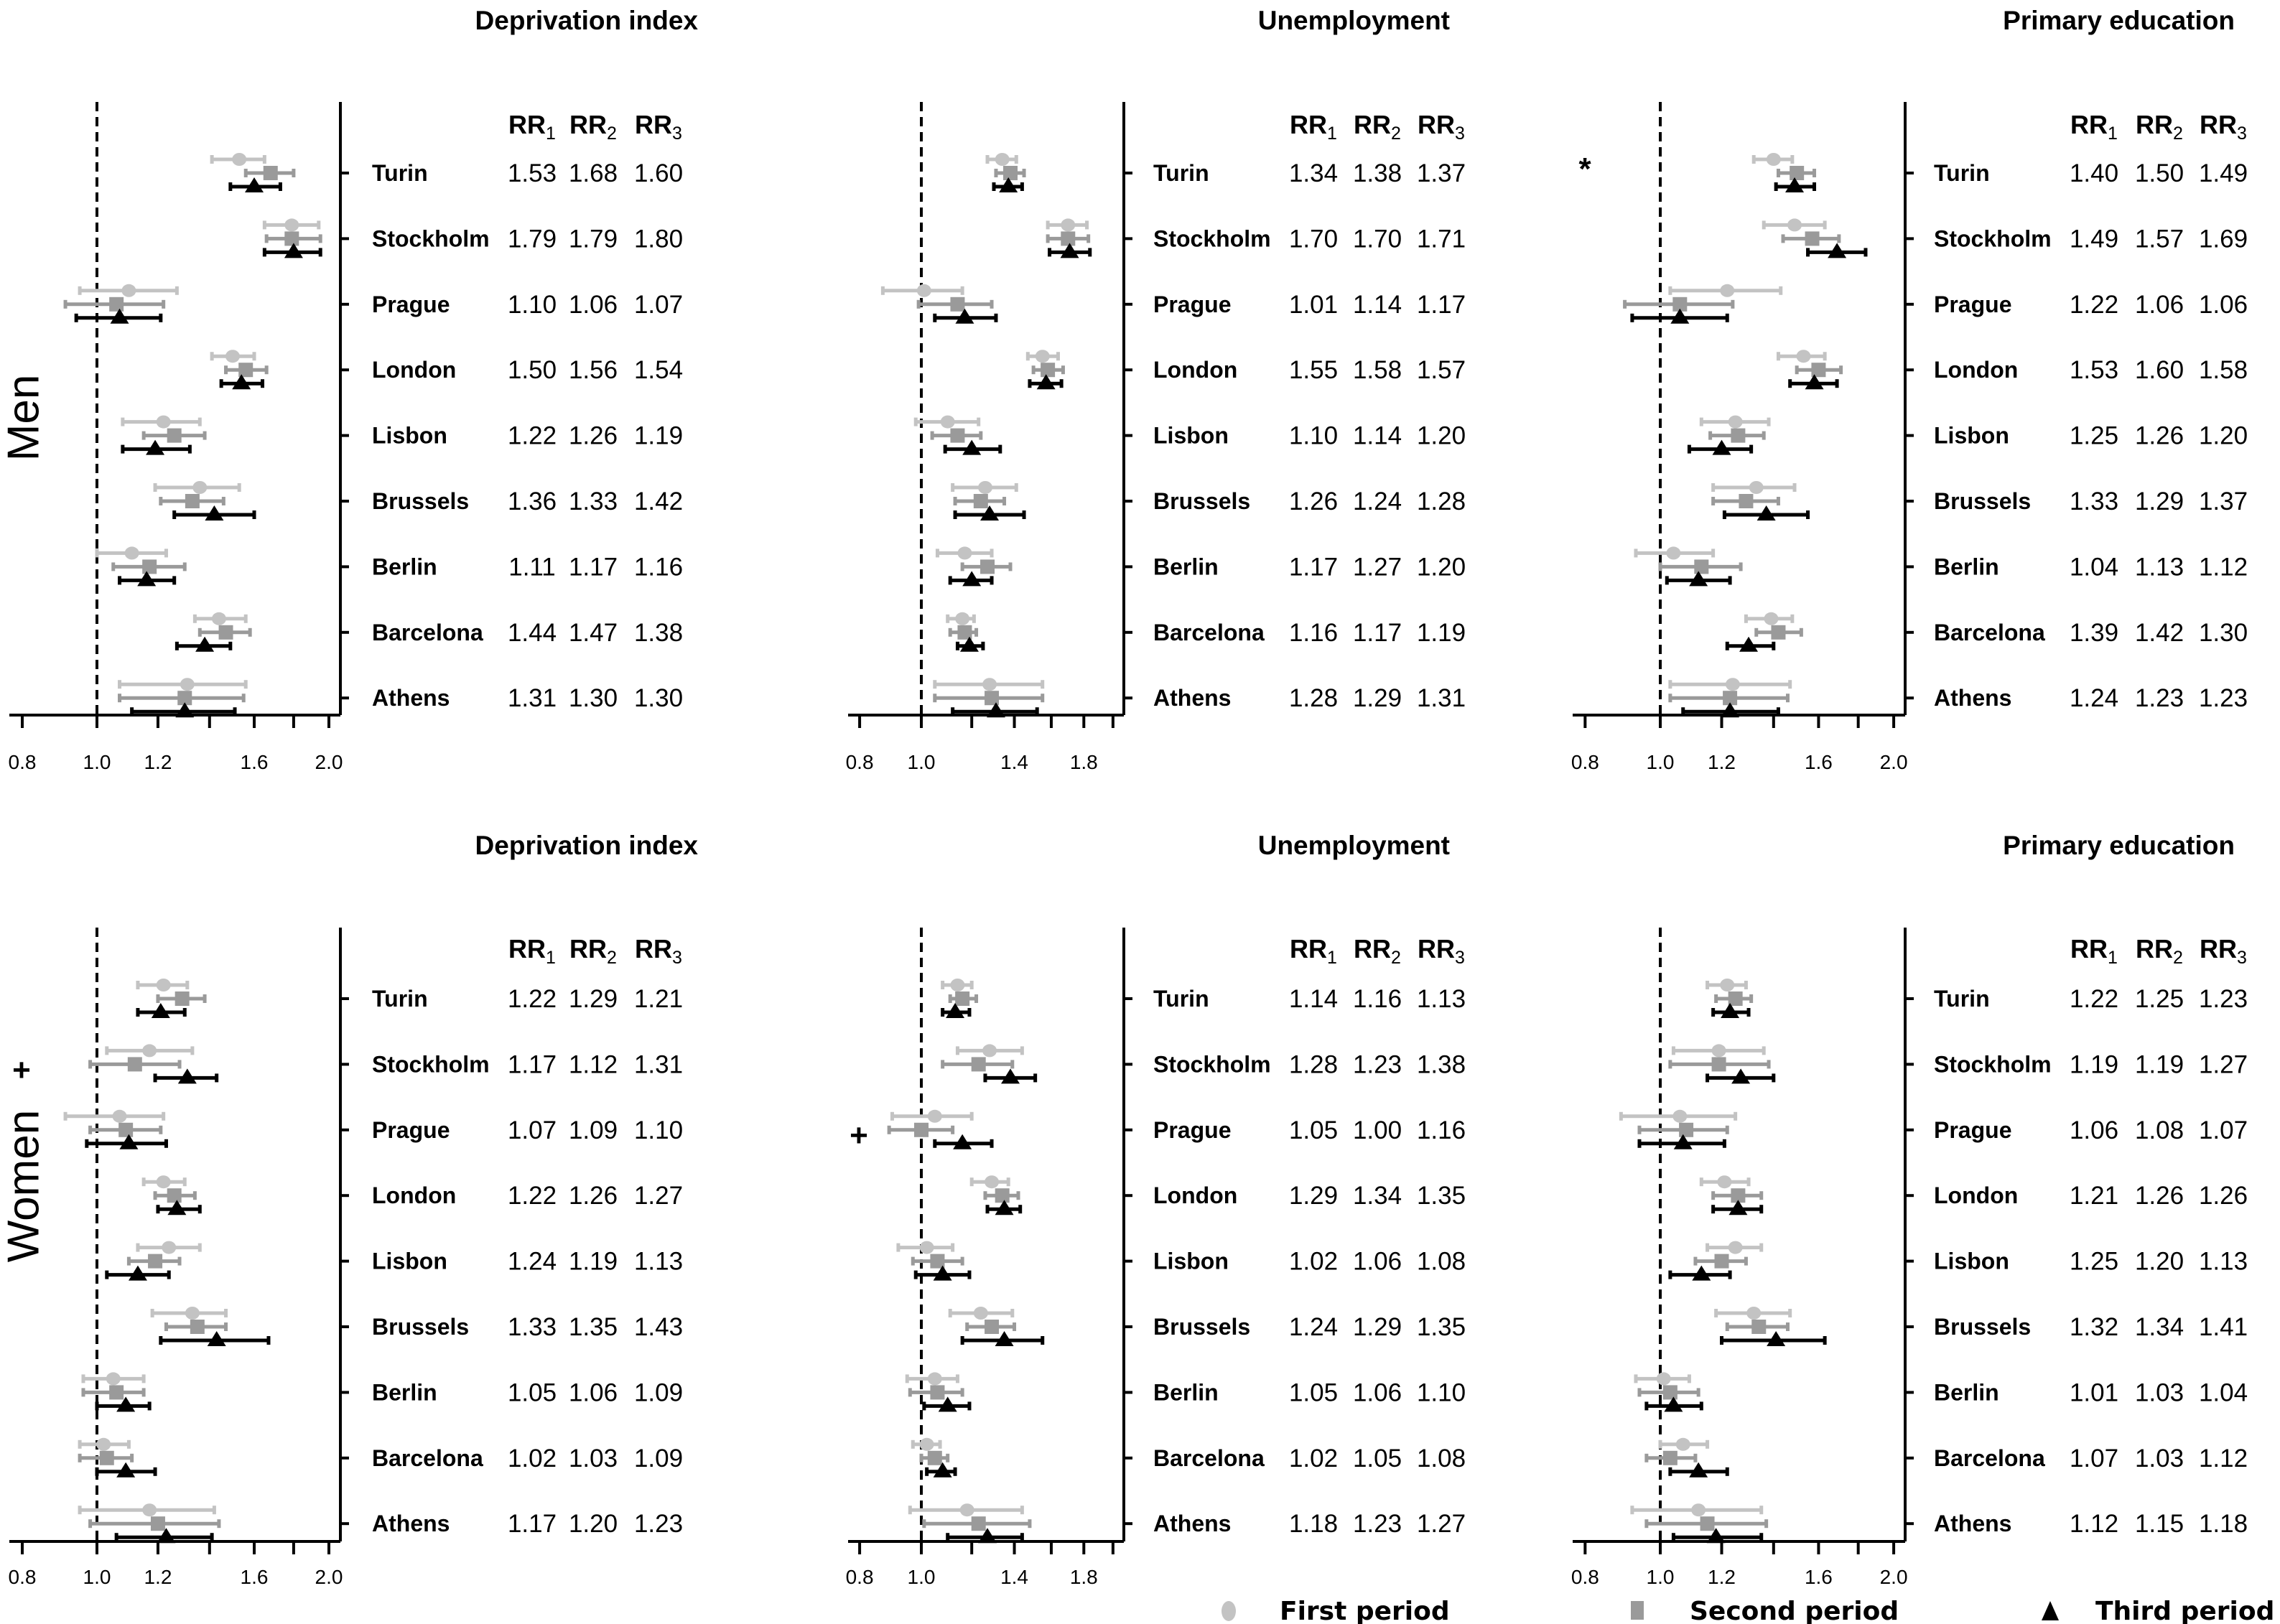  Describe the element at coordinates (1313, 1459) in the screenshot. I see `rr-value: 1.02` at that location.